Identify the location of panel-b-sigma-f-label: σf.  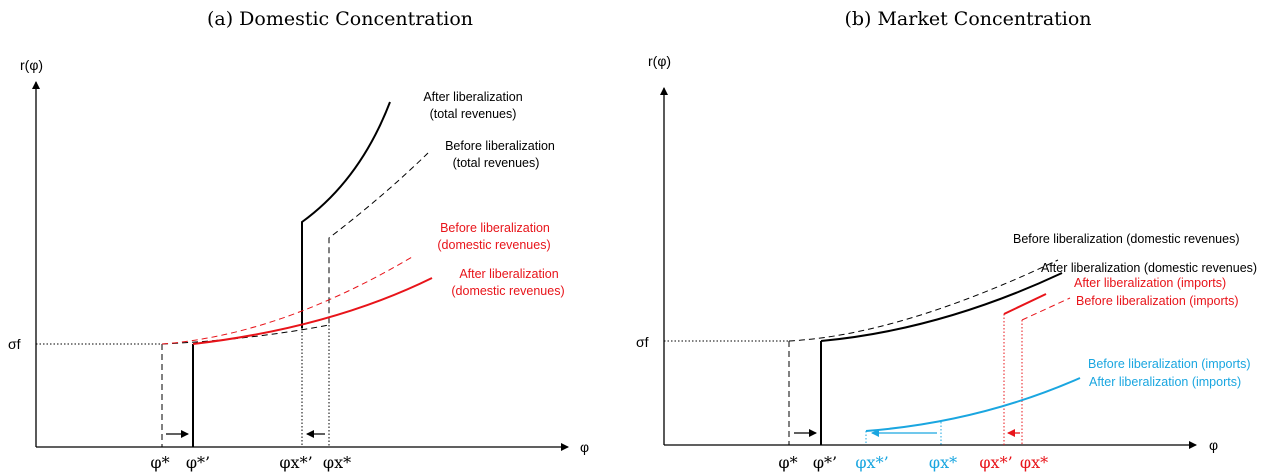
(642, 342).